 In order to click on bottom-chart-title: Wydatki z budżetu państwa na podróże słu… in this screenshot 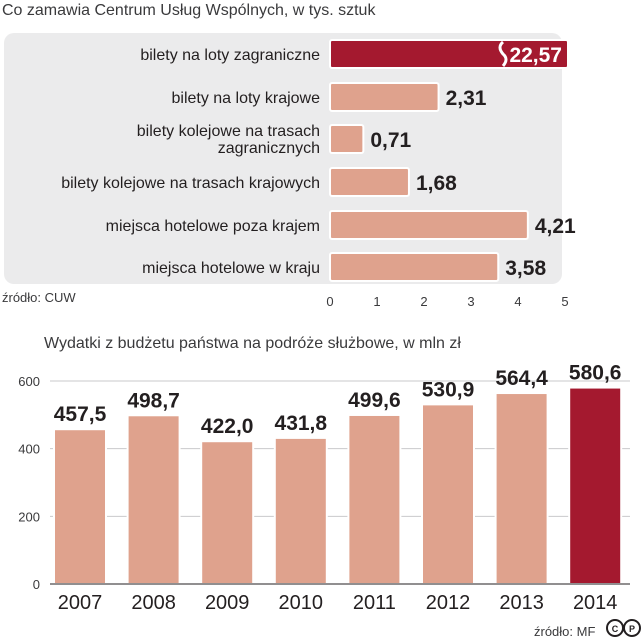, I will do `click(252, 343)`.